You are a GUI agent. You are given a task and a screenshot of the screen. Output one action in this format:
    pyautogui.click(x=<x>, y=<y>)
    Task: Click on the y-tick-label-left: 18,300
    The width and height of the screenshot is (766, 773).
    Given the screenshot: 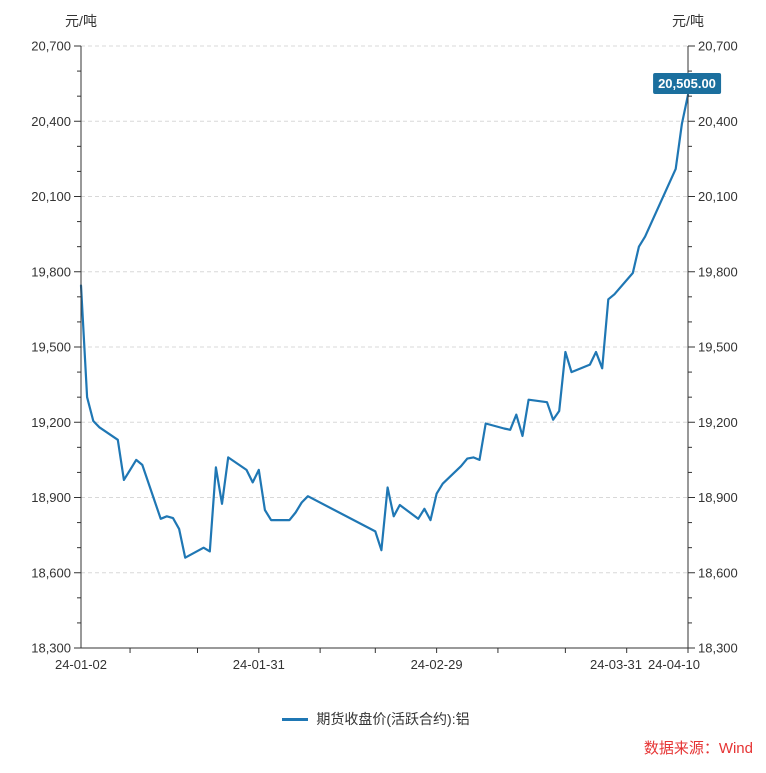 What is the action you would take?
    pyautogui.click(x=51, y=648)
    